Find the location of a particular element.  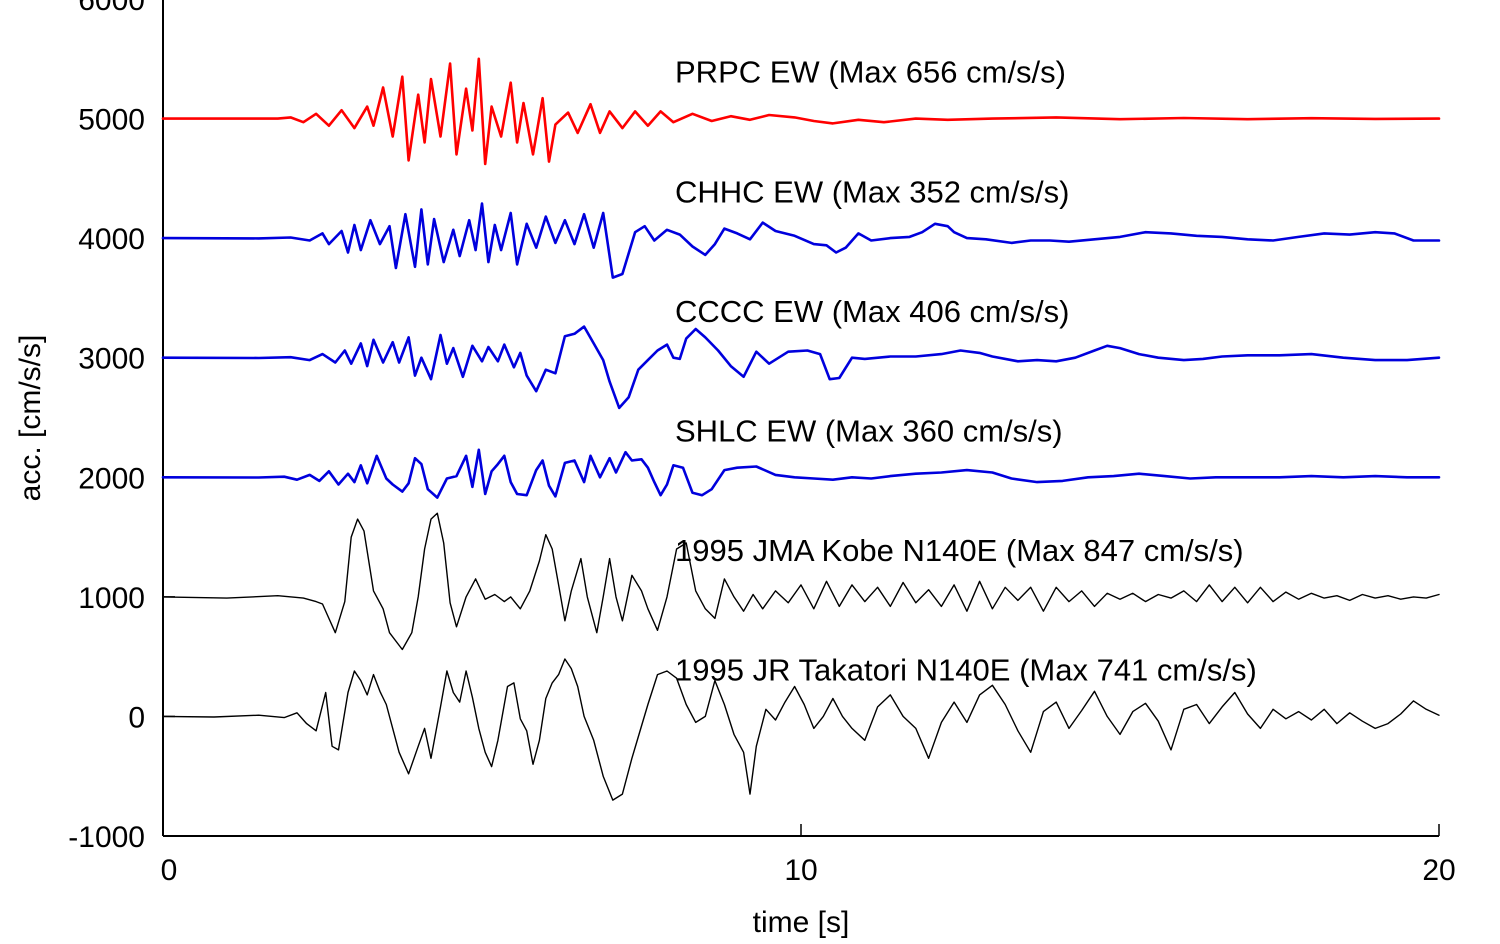

y-tick-label: 6000 is located at coordinates (111, 8).